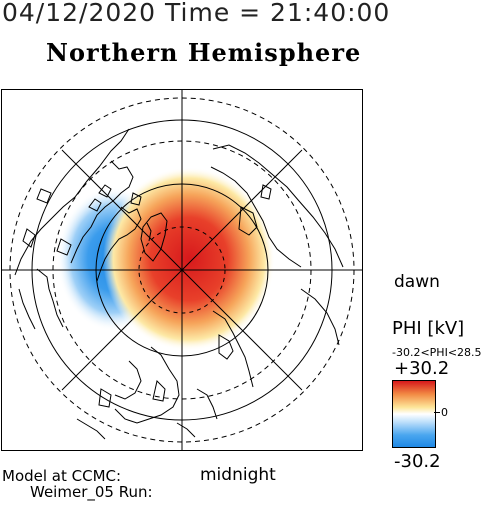 Image resolution: width=484 pixels, height=508 pixels. I want to click on colorbar-range: -30.2<PHI<28.5, so click(437, 352).